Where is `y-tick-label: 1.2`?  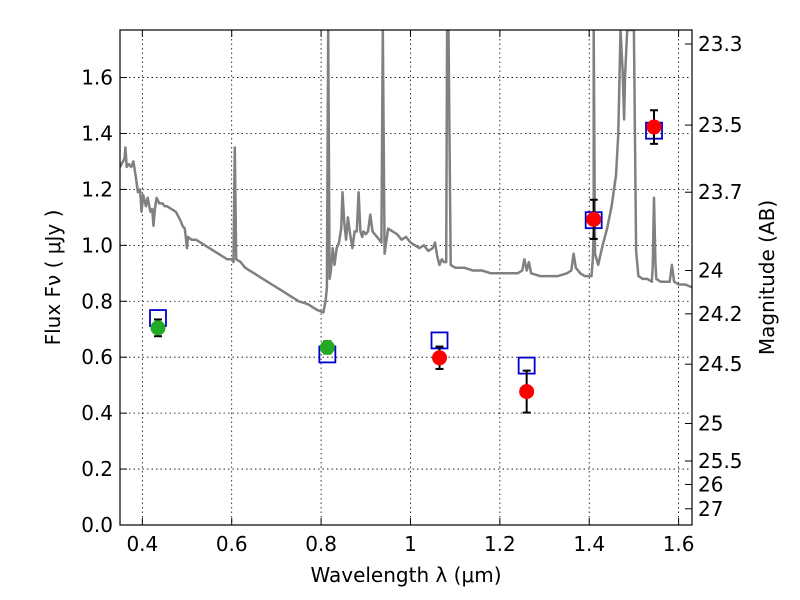 y-tick-label: 1.2 is located at coordinates (97, 189).